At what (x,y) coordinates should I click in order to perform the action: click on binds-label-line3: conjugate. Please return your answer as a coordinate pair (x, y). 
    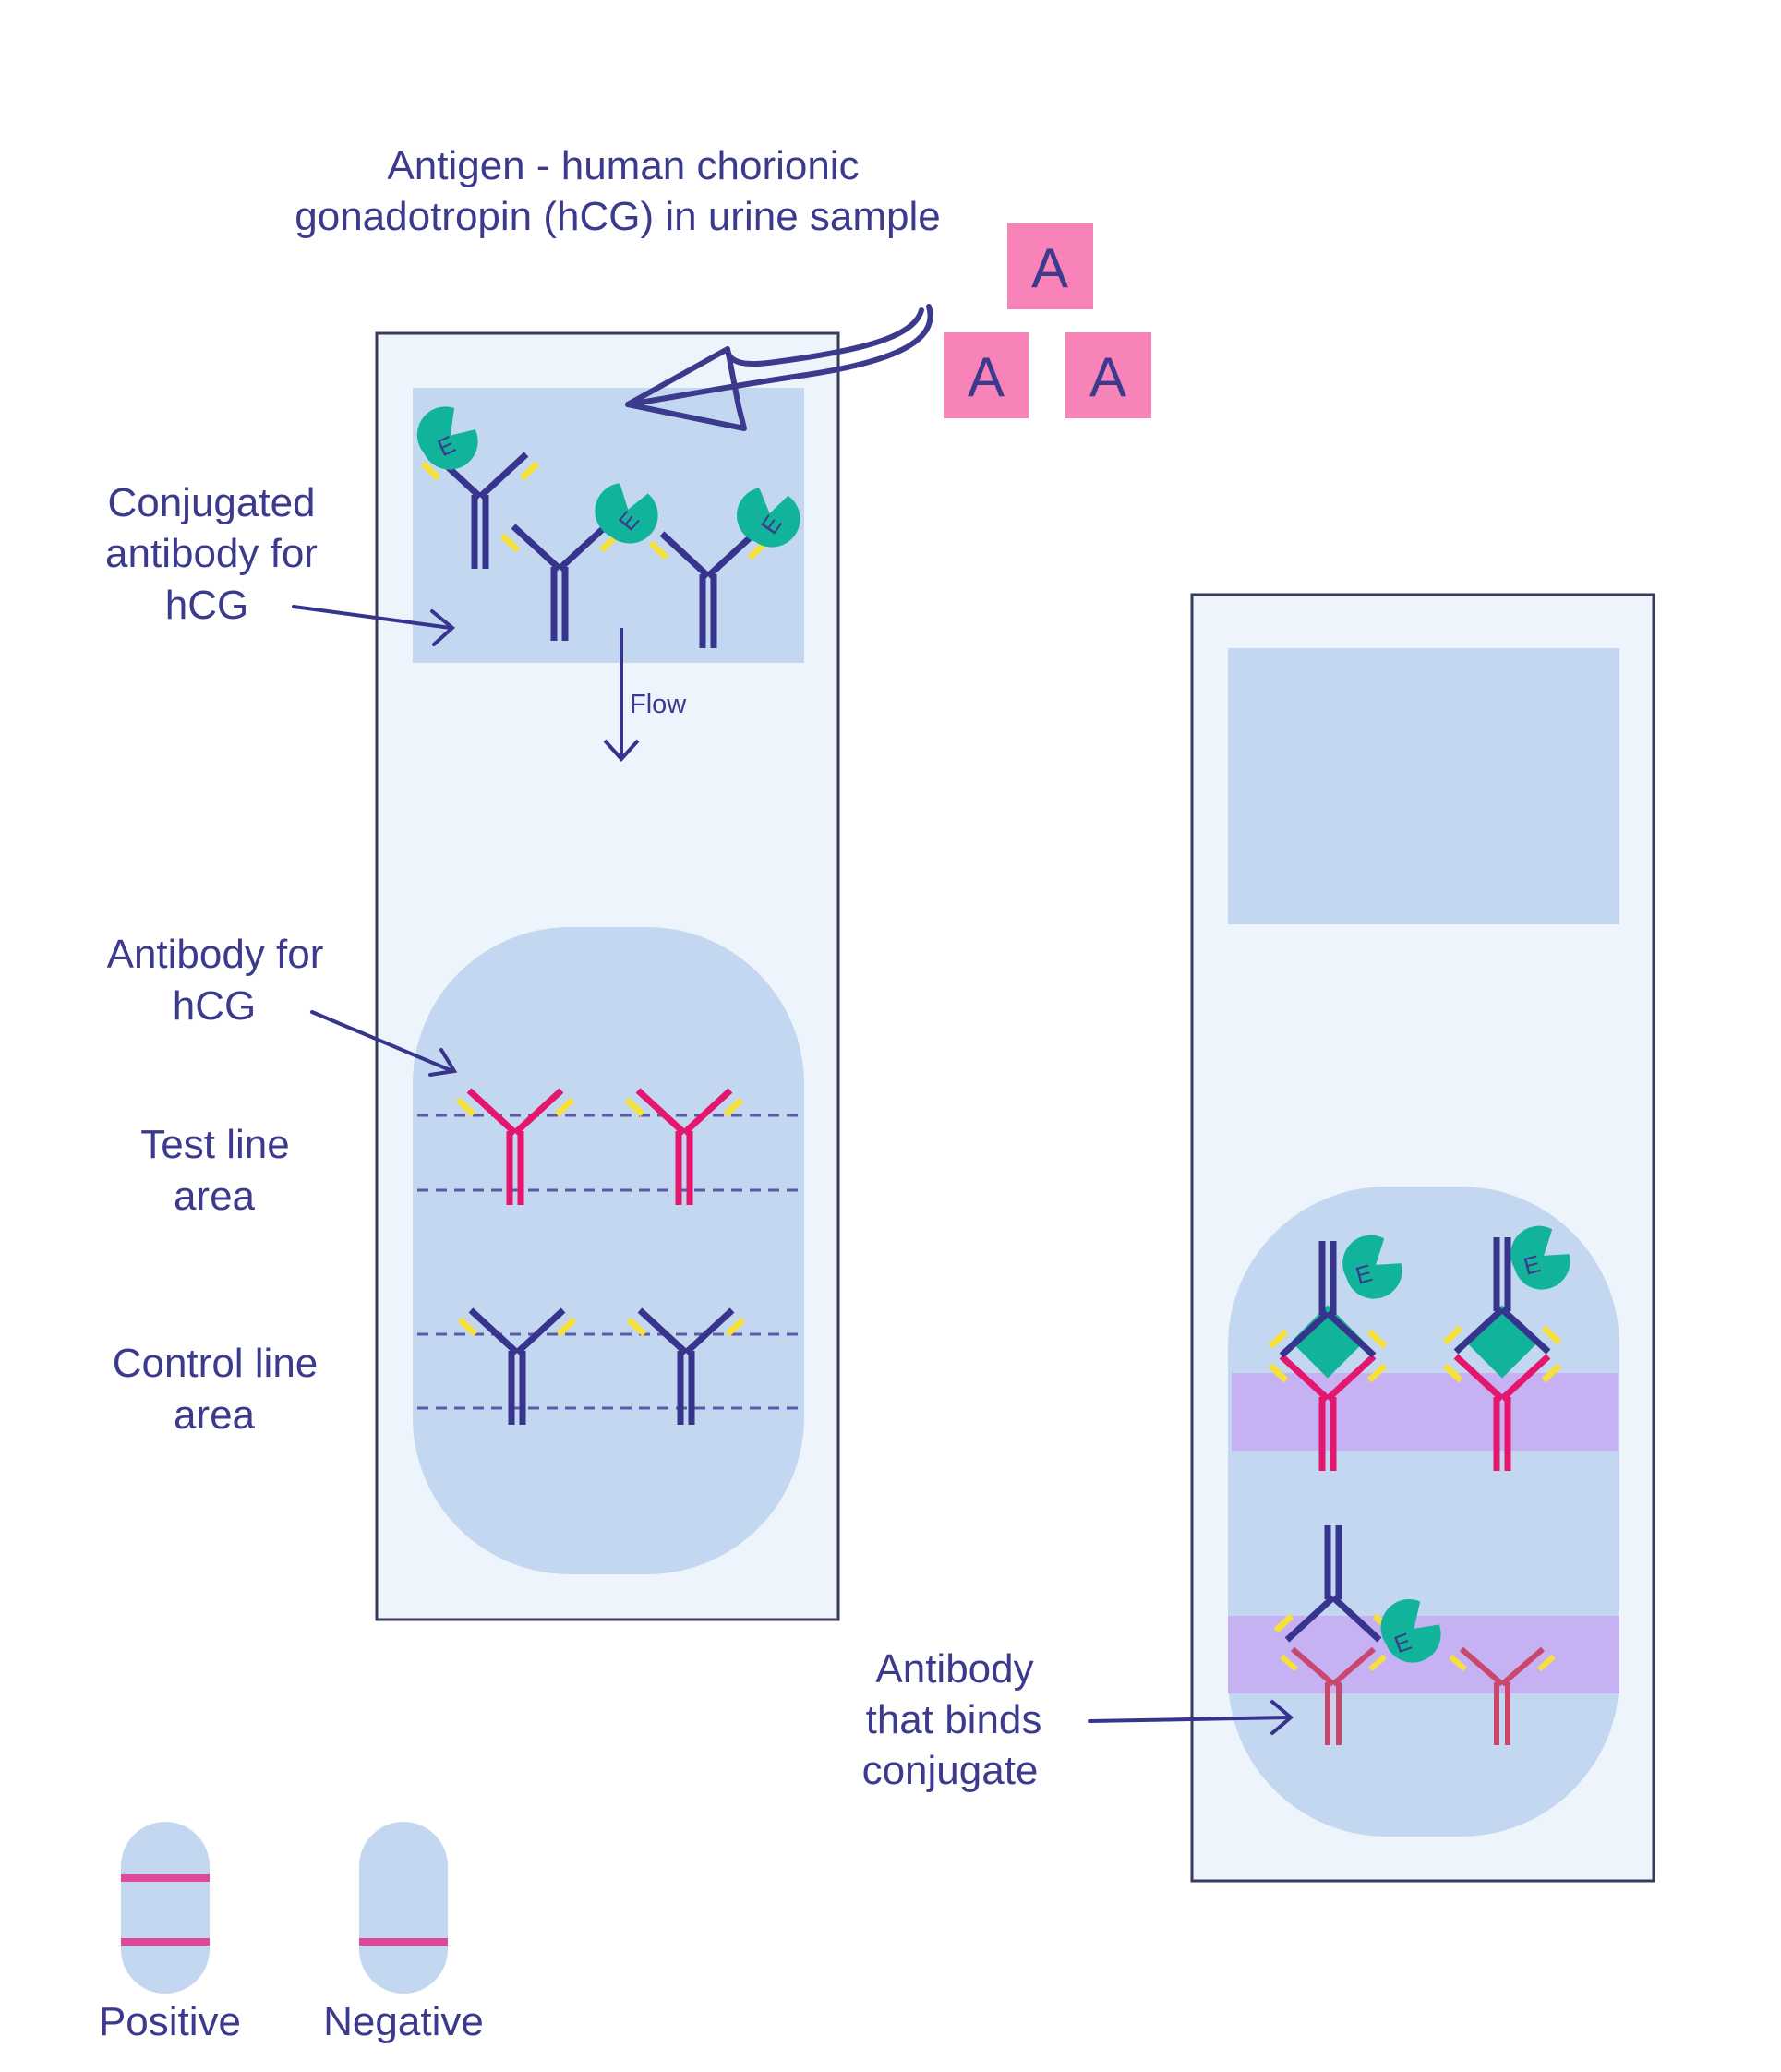
    Looking at the image, I should click on (951, 1770).